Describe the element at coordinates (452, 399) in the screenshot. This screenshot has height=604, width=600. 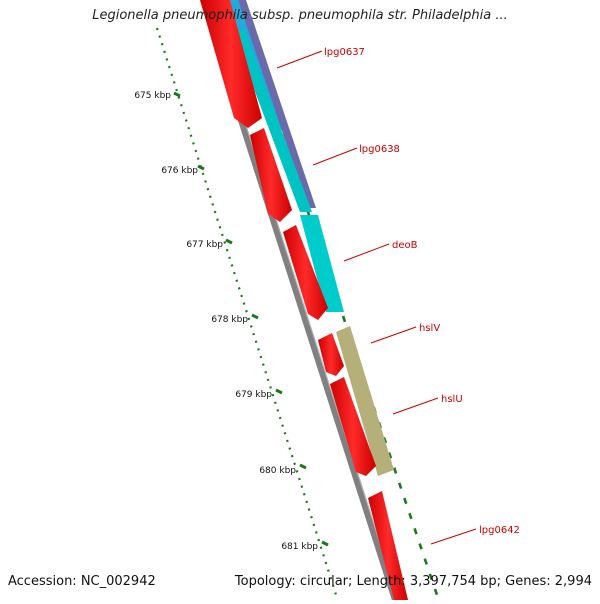
I see `gene-label-hslU: hslU` at that location.